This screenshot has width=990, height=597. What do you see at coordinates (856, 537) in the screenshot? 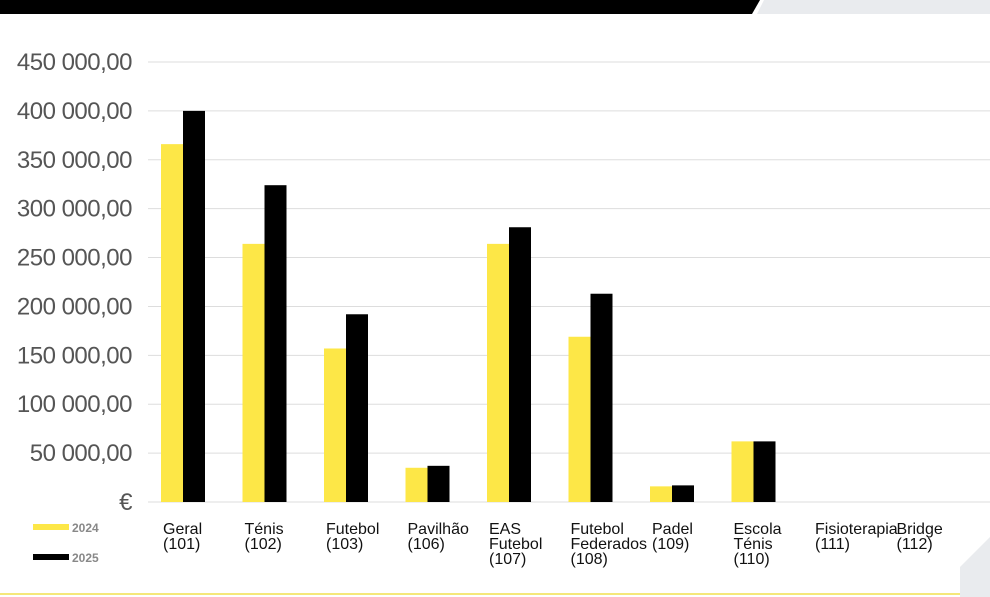
I see `x-category-label: Fisioterapia (111)` at bounding box center [856, 537].